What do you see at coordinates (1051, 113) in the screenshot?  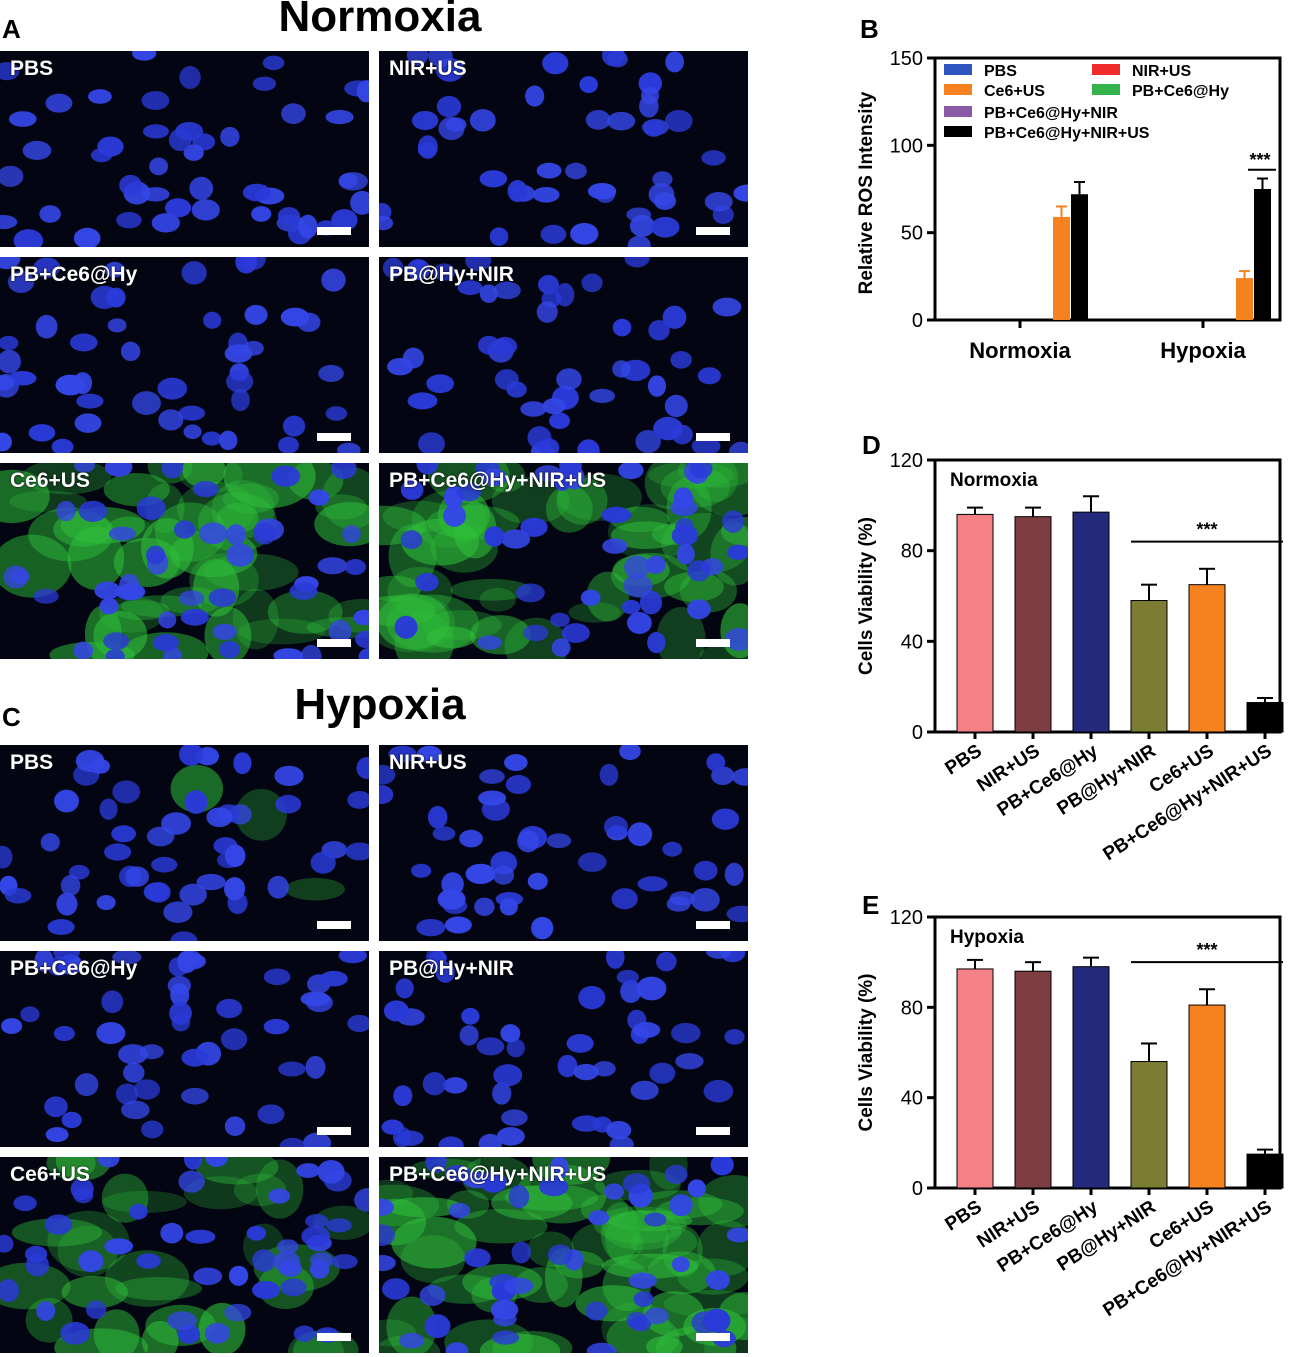 I see `legend-label: PB+Ce6@Hy+NIR` at bounding box center [1051, 113].